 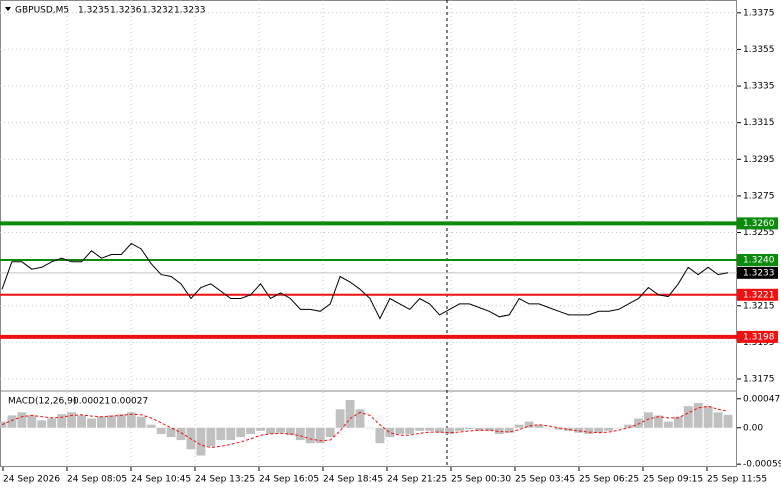 I want to click on level-label: 1.3221, so click(x=759, y=295).